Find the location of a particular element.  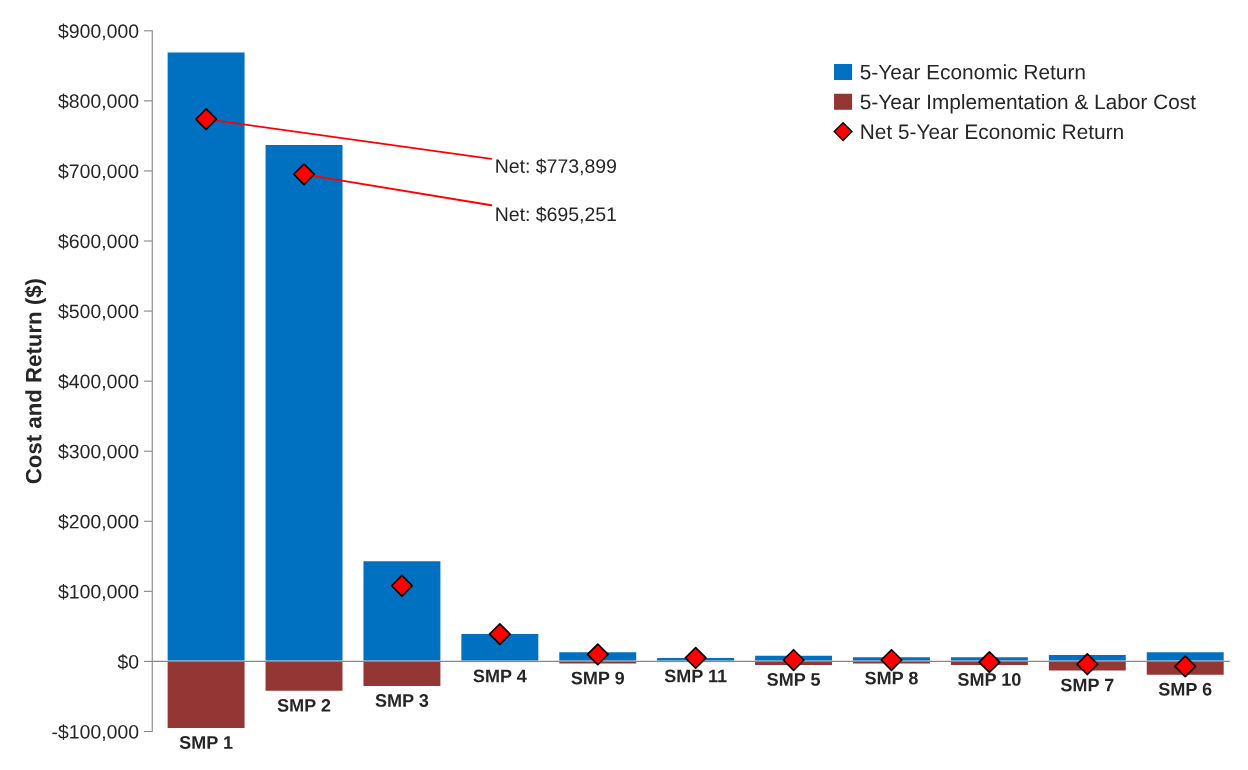

y-tick-label: $600,000 is located at coordinates (98, 242).